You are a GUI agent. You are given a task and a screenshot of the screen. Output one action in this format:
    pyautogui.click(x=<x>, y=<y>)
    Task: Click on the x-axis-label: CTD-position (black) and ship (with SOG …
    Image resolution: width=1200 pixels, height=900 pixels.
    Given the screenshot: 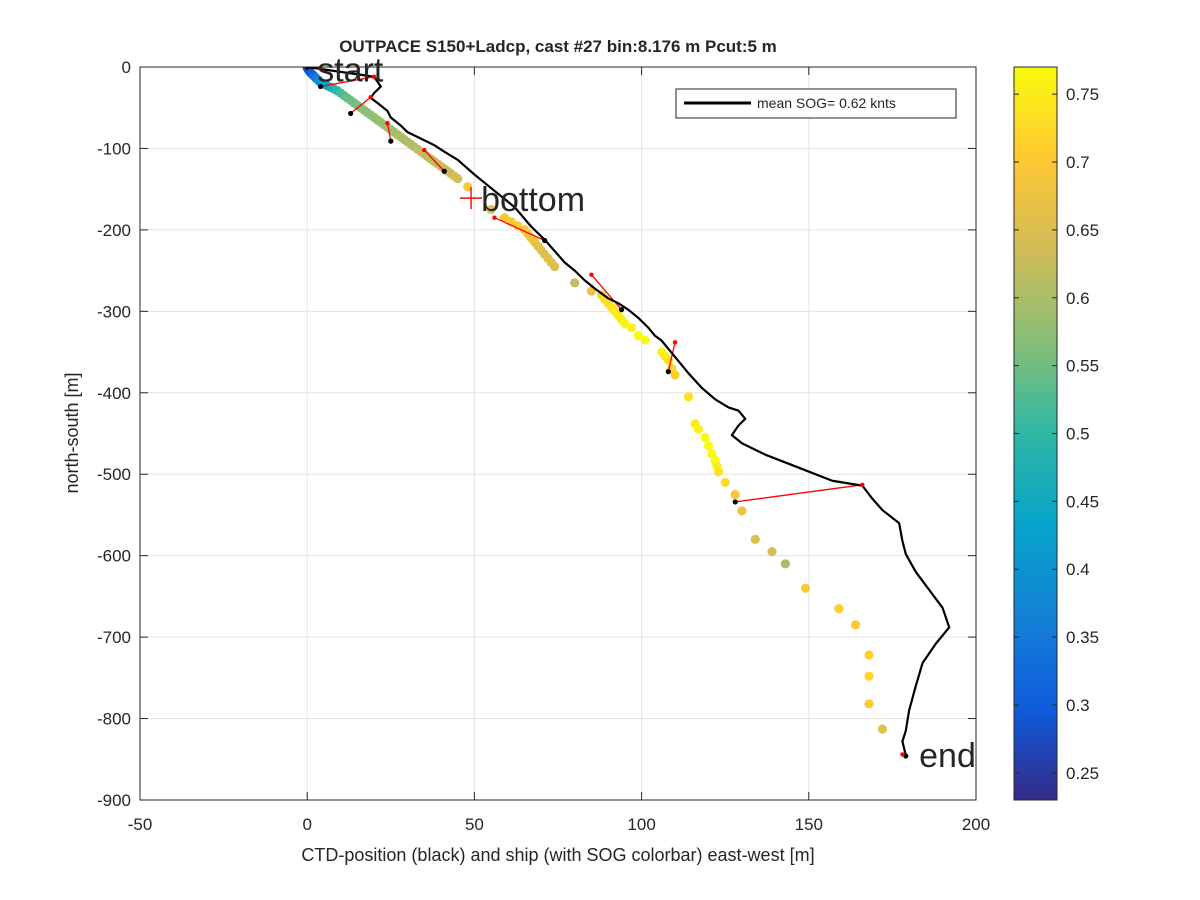 What is the action you would take?
    pyautogui.click(x=557, y=855)
    